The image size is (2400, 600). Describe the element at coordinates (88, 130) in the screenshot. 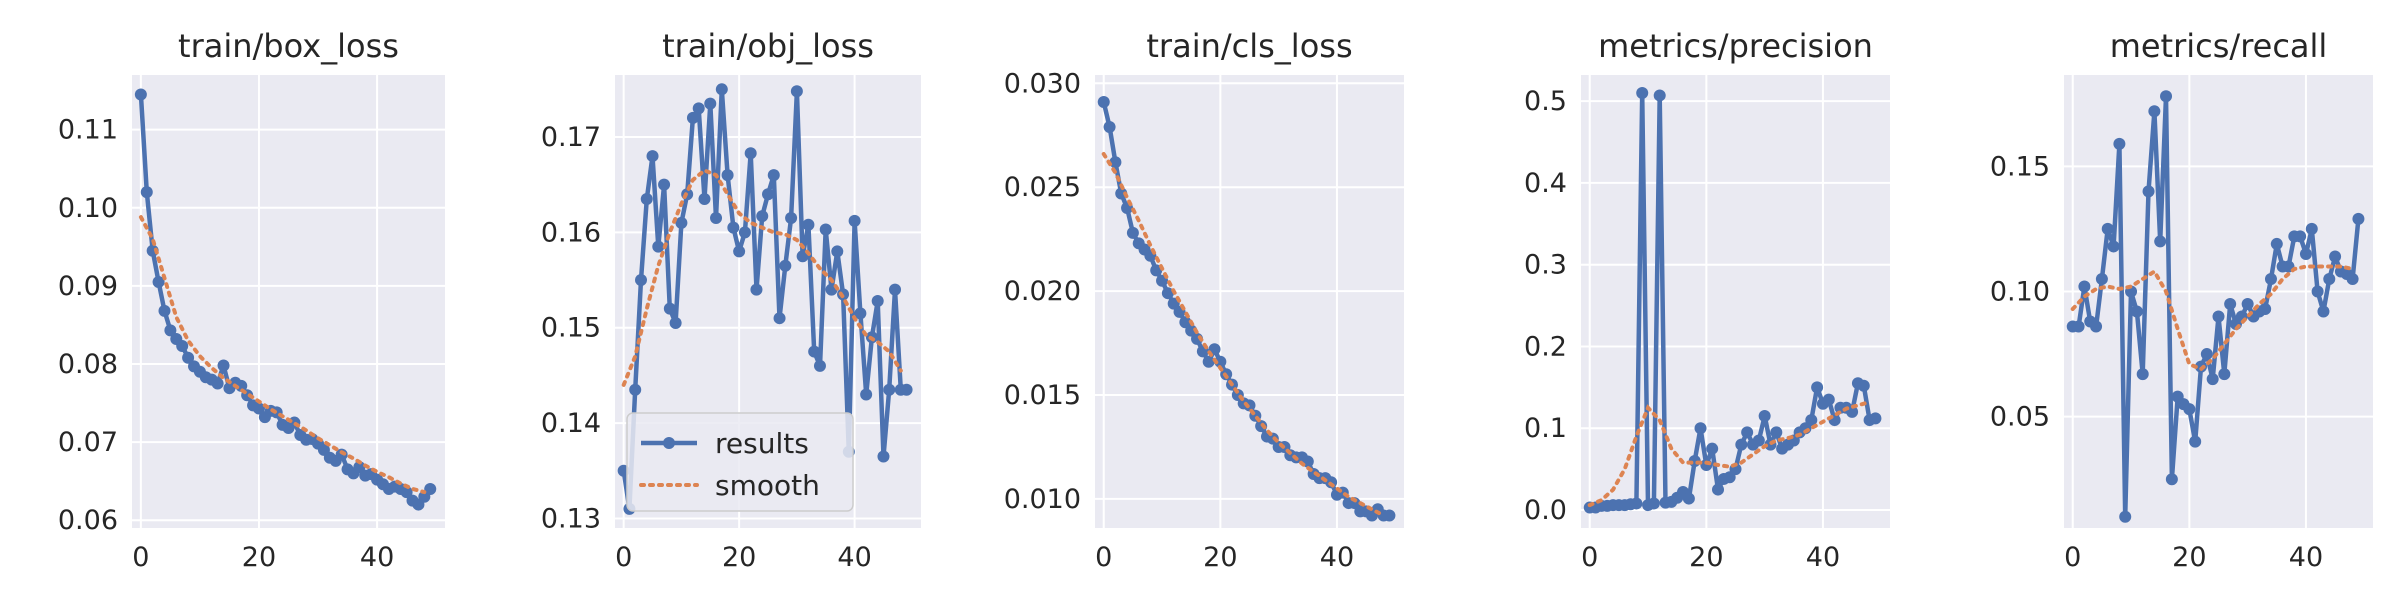

I see `y-tick-label: 0.11` at that location.